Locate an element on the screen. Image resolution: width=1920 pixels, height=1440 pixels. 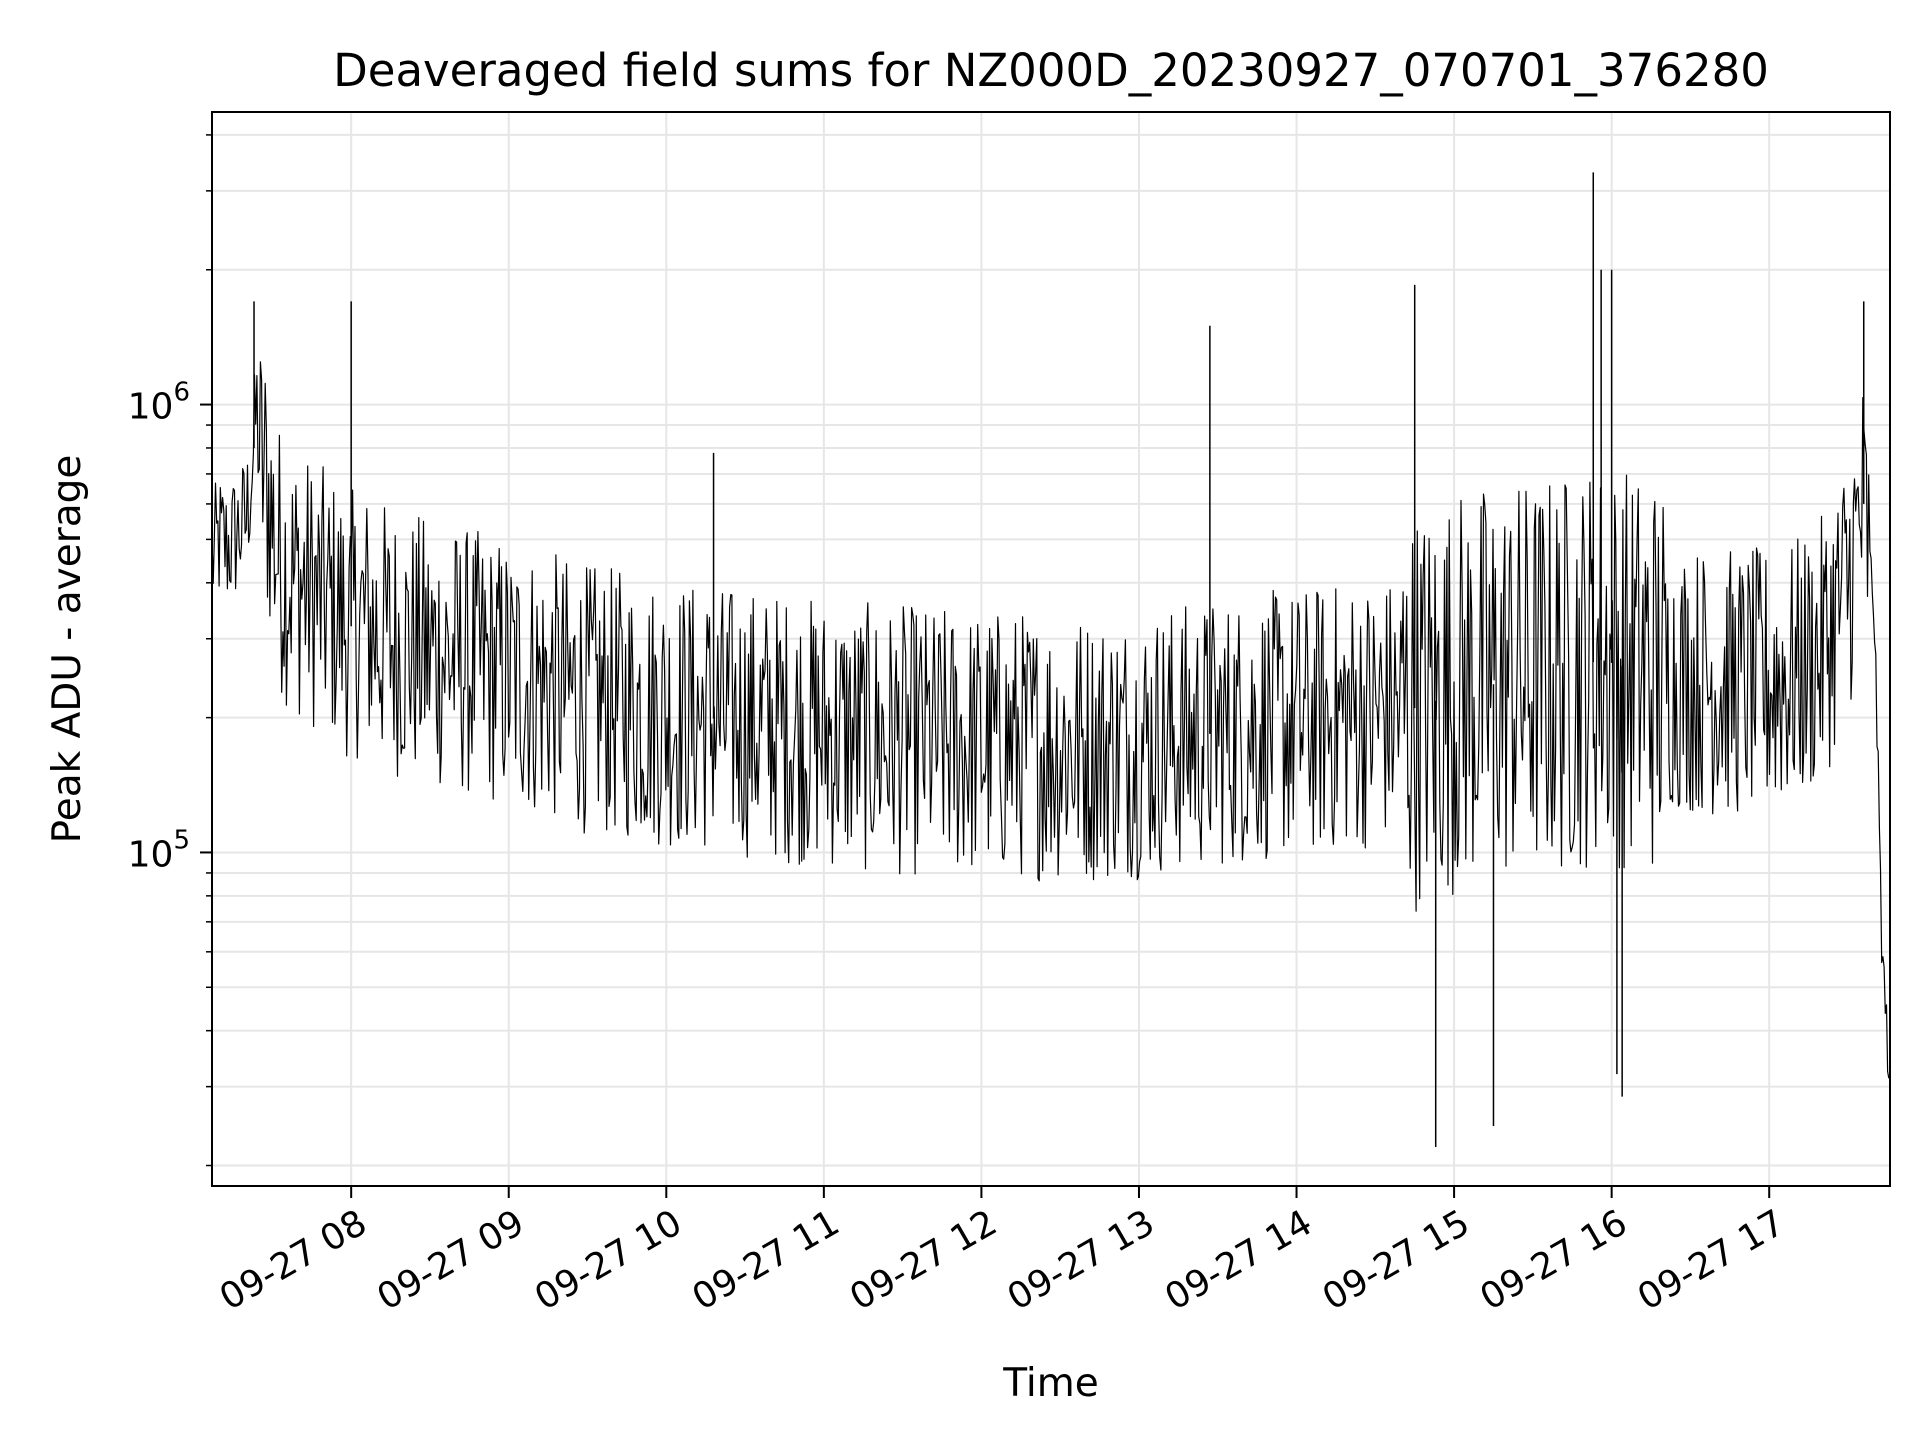
x-axis-label: Time is located at coordinates (1050, 1383).